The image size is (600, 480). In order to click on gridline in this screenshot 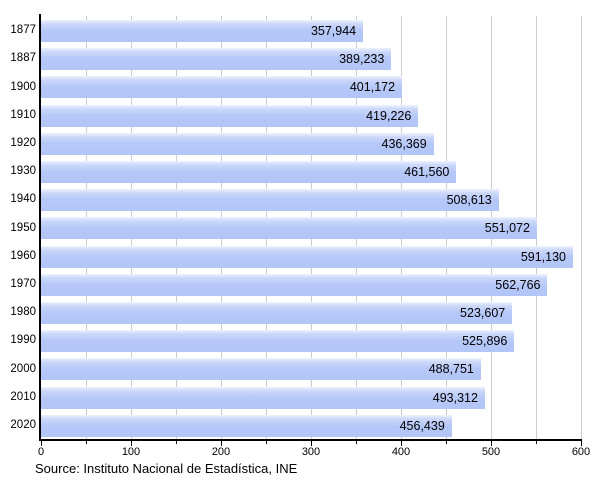, I will do `click(581, 227)`.